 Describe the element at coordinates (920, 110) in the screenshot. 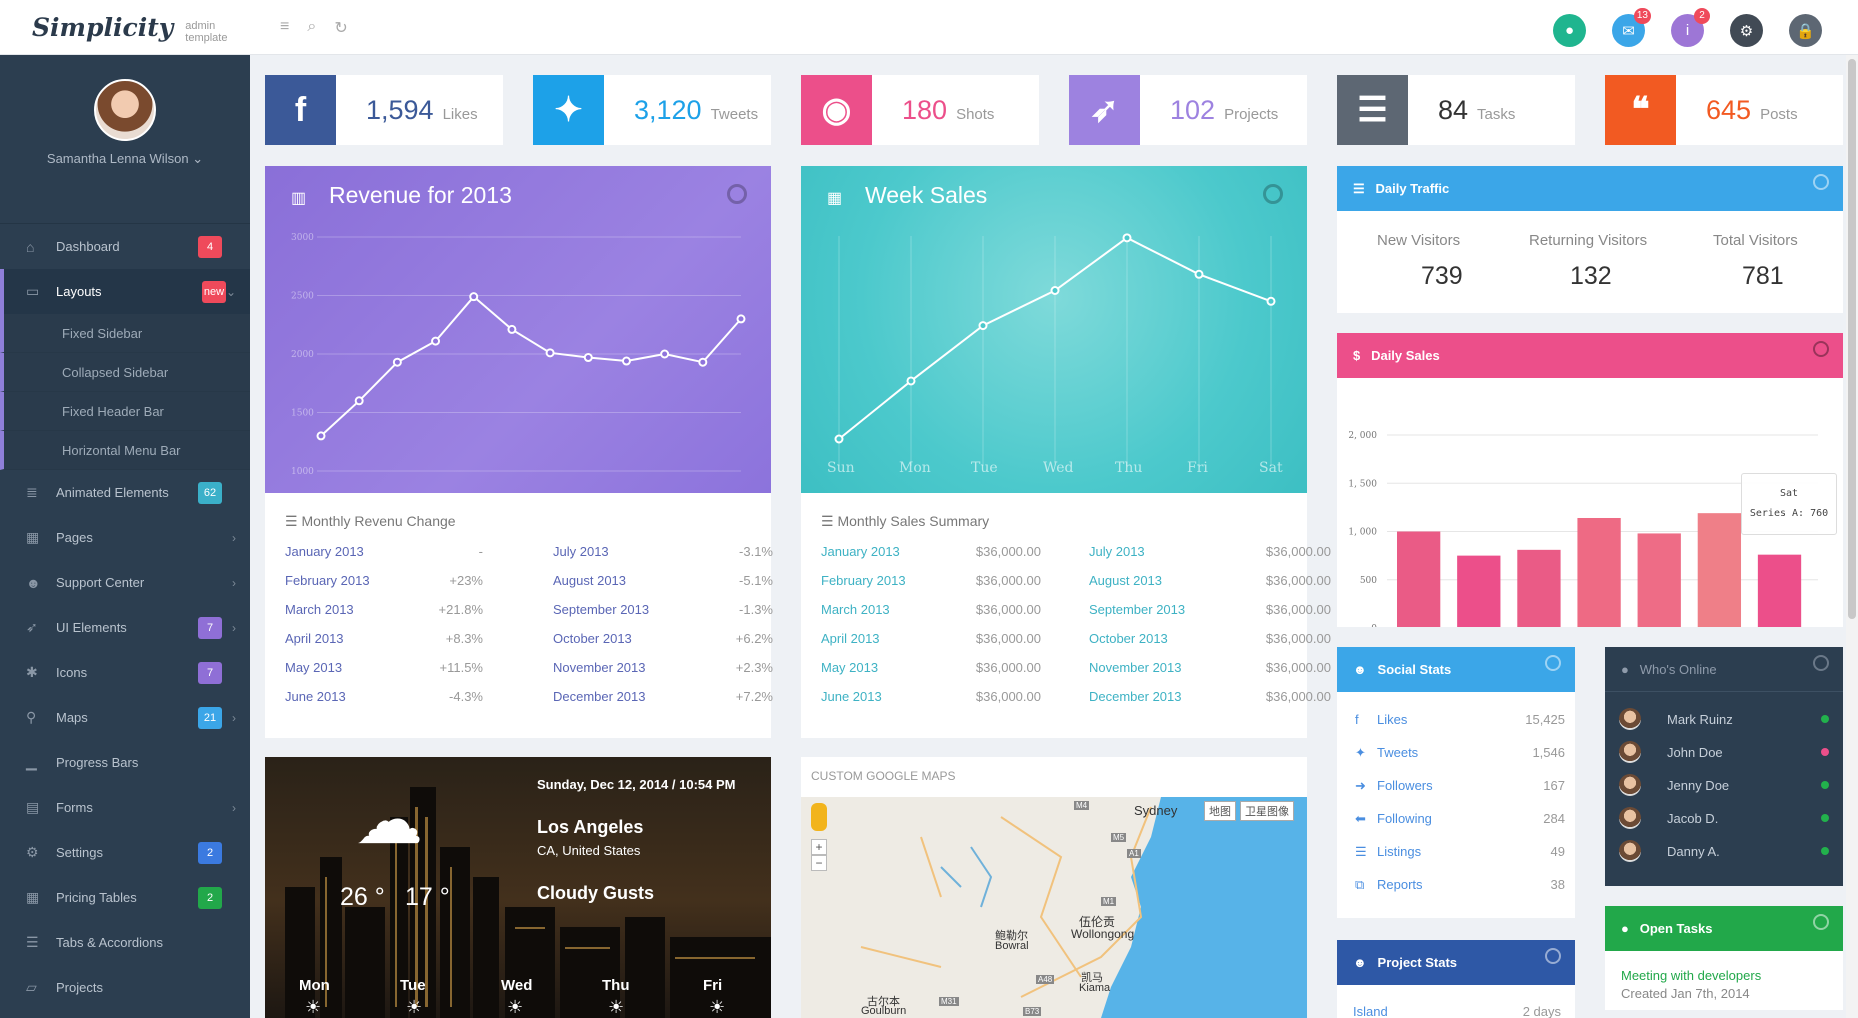

I see `stat-tile-shots: ◉ 180 Shots` at that location.